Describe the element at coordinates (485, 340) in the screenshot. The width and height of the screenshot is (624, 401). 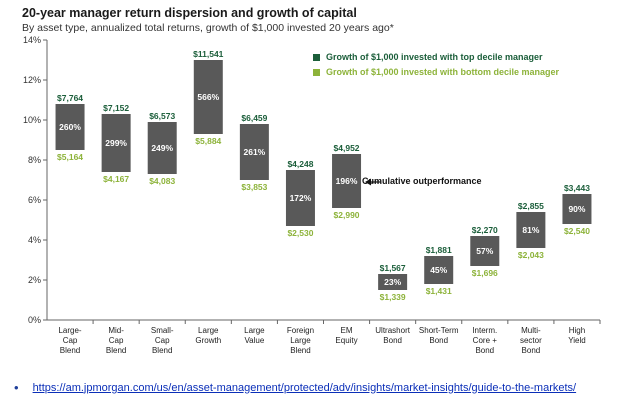
I see `x-category-label: Core +` at that location.